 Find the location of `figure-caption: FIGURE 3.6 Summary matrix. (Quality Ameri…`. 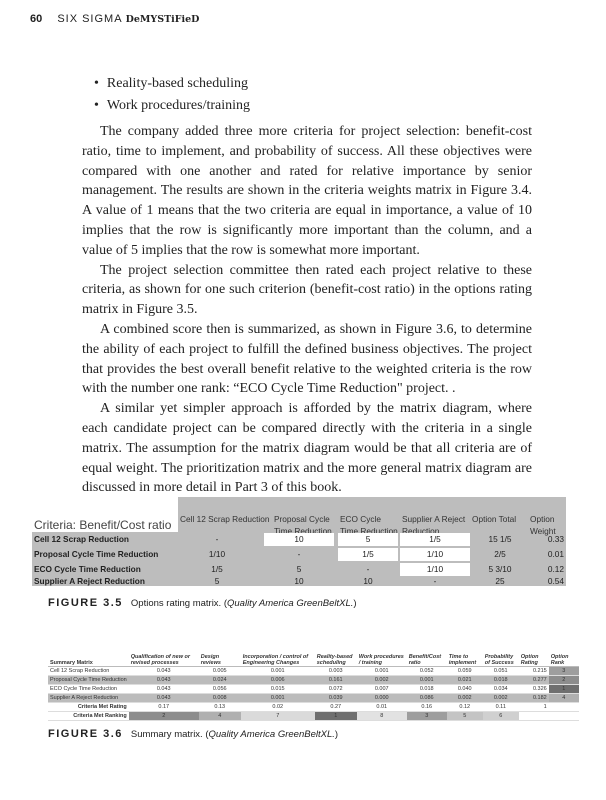

figure-caption: FIGURE 3.6 Summary matrix. (Quality Ameri… is located at coordinates (193, 734).